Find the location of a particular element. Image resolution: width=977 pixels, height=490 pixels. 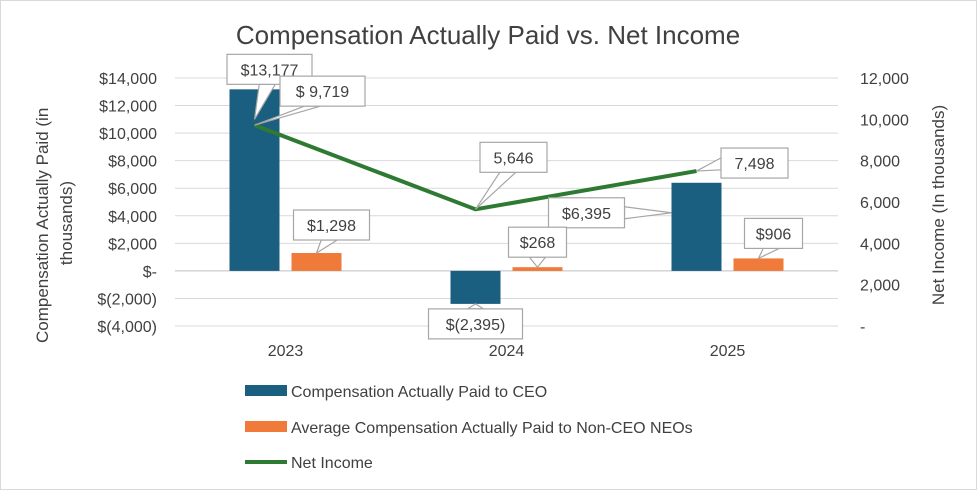

data-label: $(2,395) is located at coordinates (475, 321).